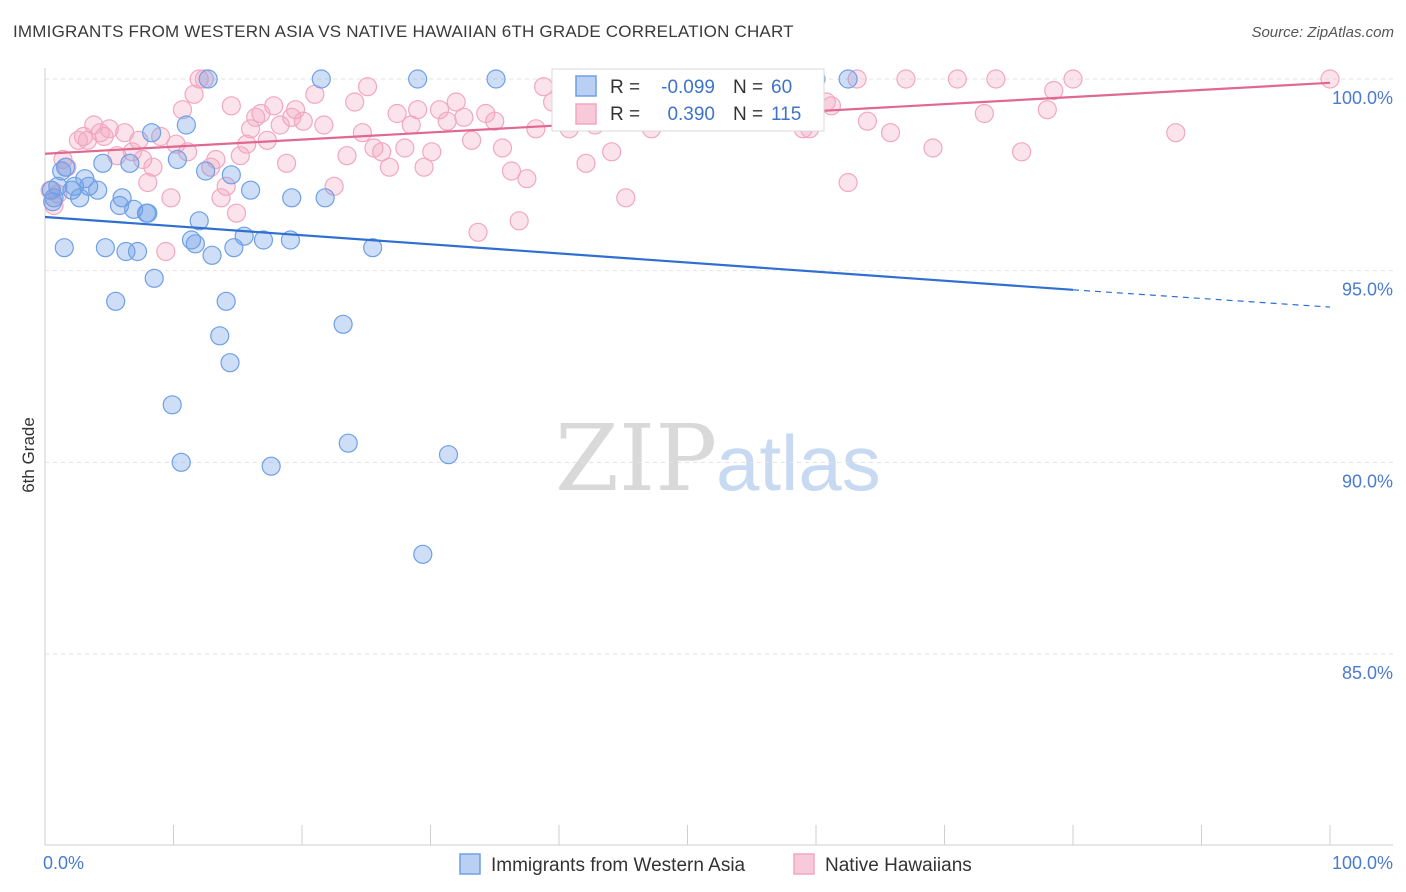  Describe the element at coordinates (748, 114) in the screenshot. I see `legend-n-label-2: N =` at that location.